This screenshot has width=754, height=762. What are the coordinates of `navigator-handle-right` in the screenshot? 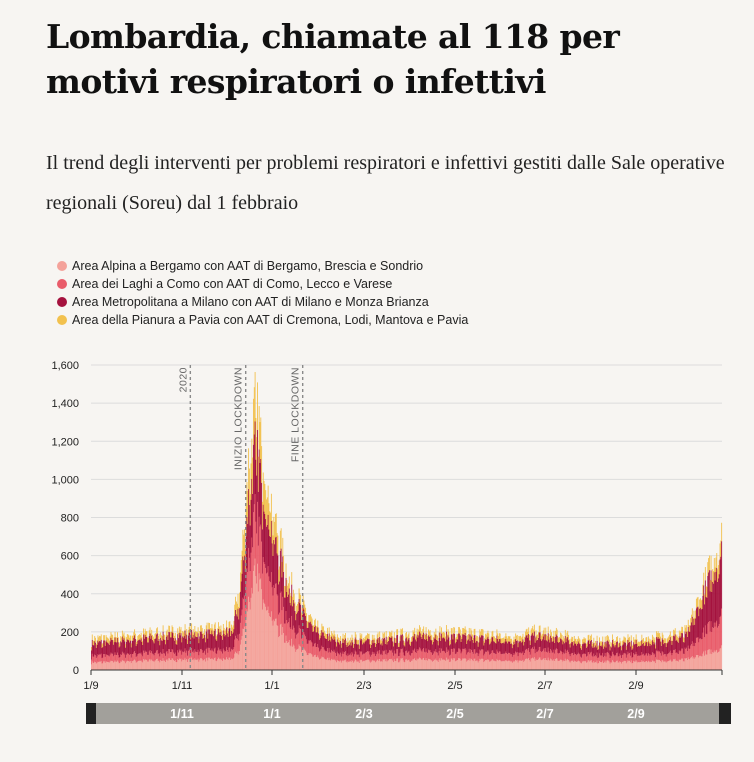 It's located at (725, 713).